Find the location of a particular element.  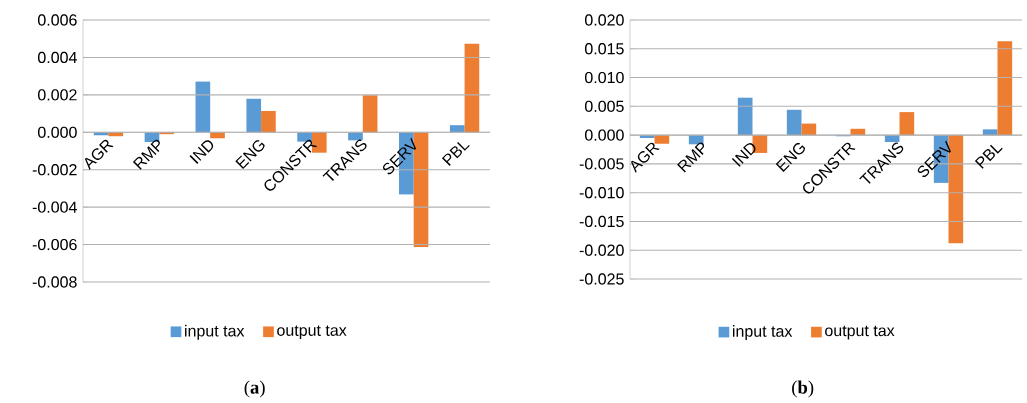

y-tick-label: -0.002 is located at coordinates (54, 170).